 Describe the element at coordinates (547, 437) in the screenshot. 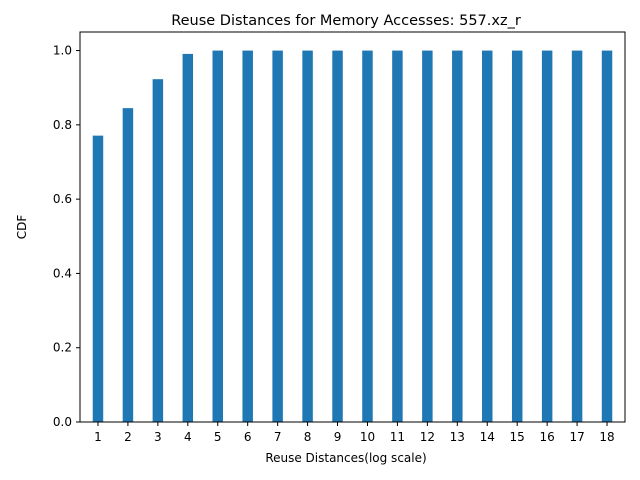

I see `x-tick-label: 16` at that location.